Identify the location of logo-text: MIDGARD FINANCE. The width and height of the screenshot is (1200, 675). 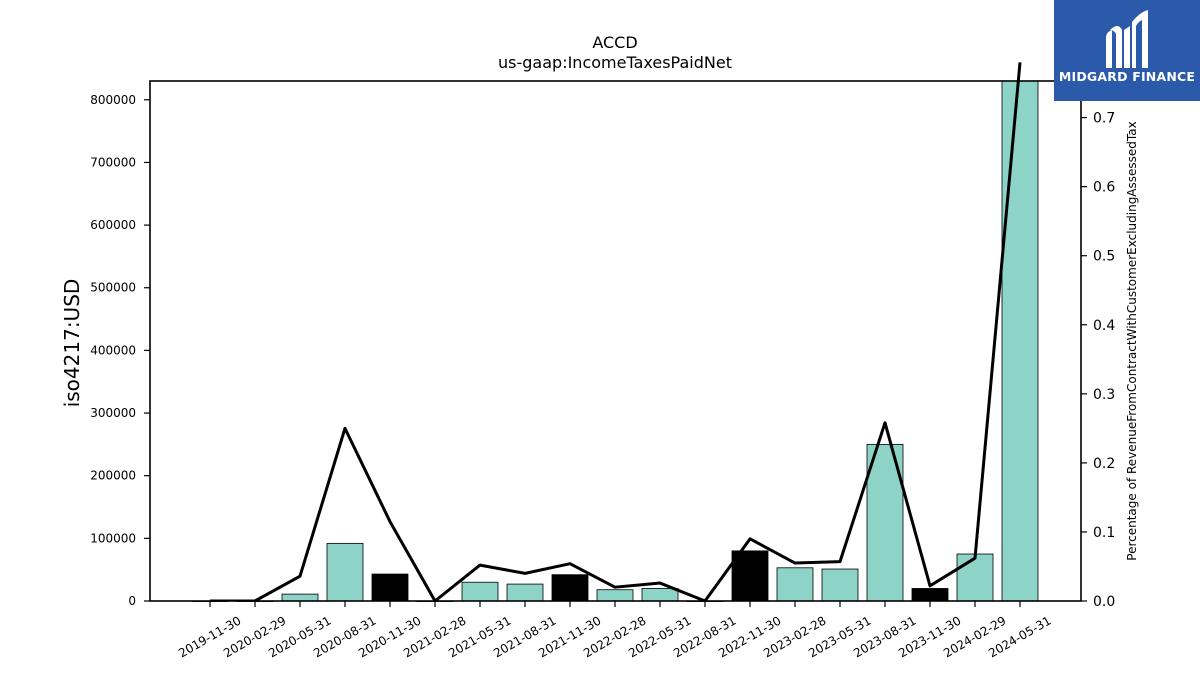
(1127, 76).